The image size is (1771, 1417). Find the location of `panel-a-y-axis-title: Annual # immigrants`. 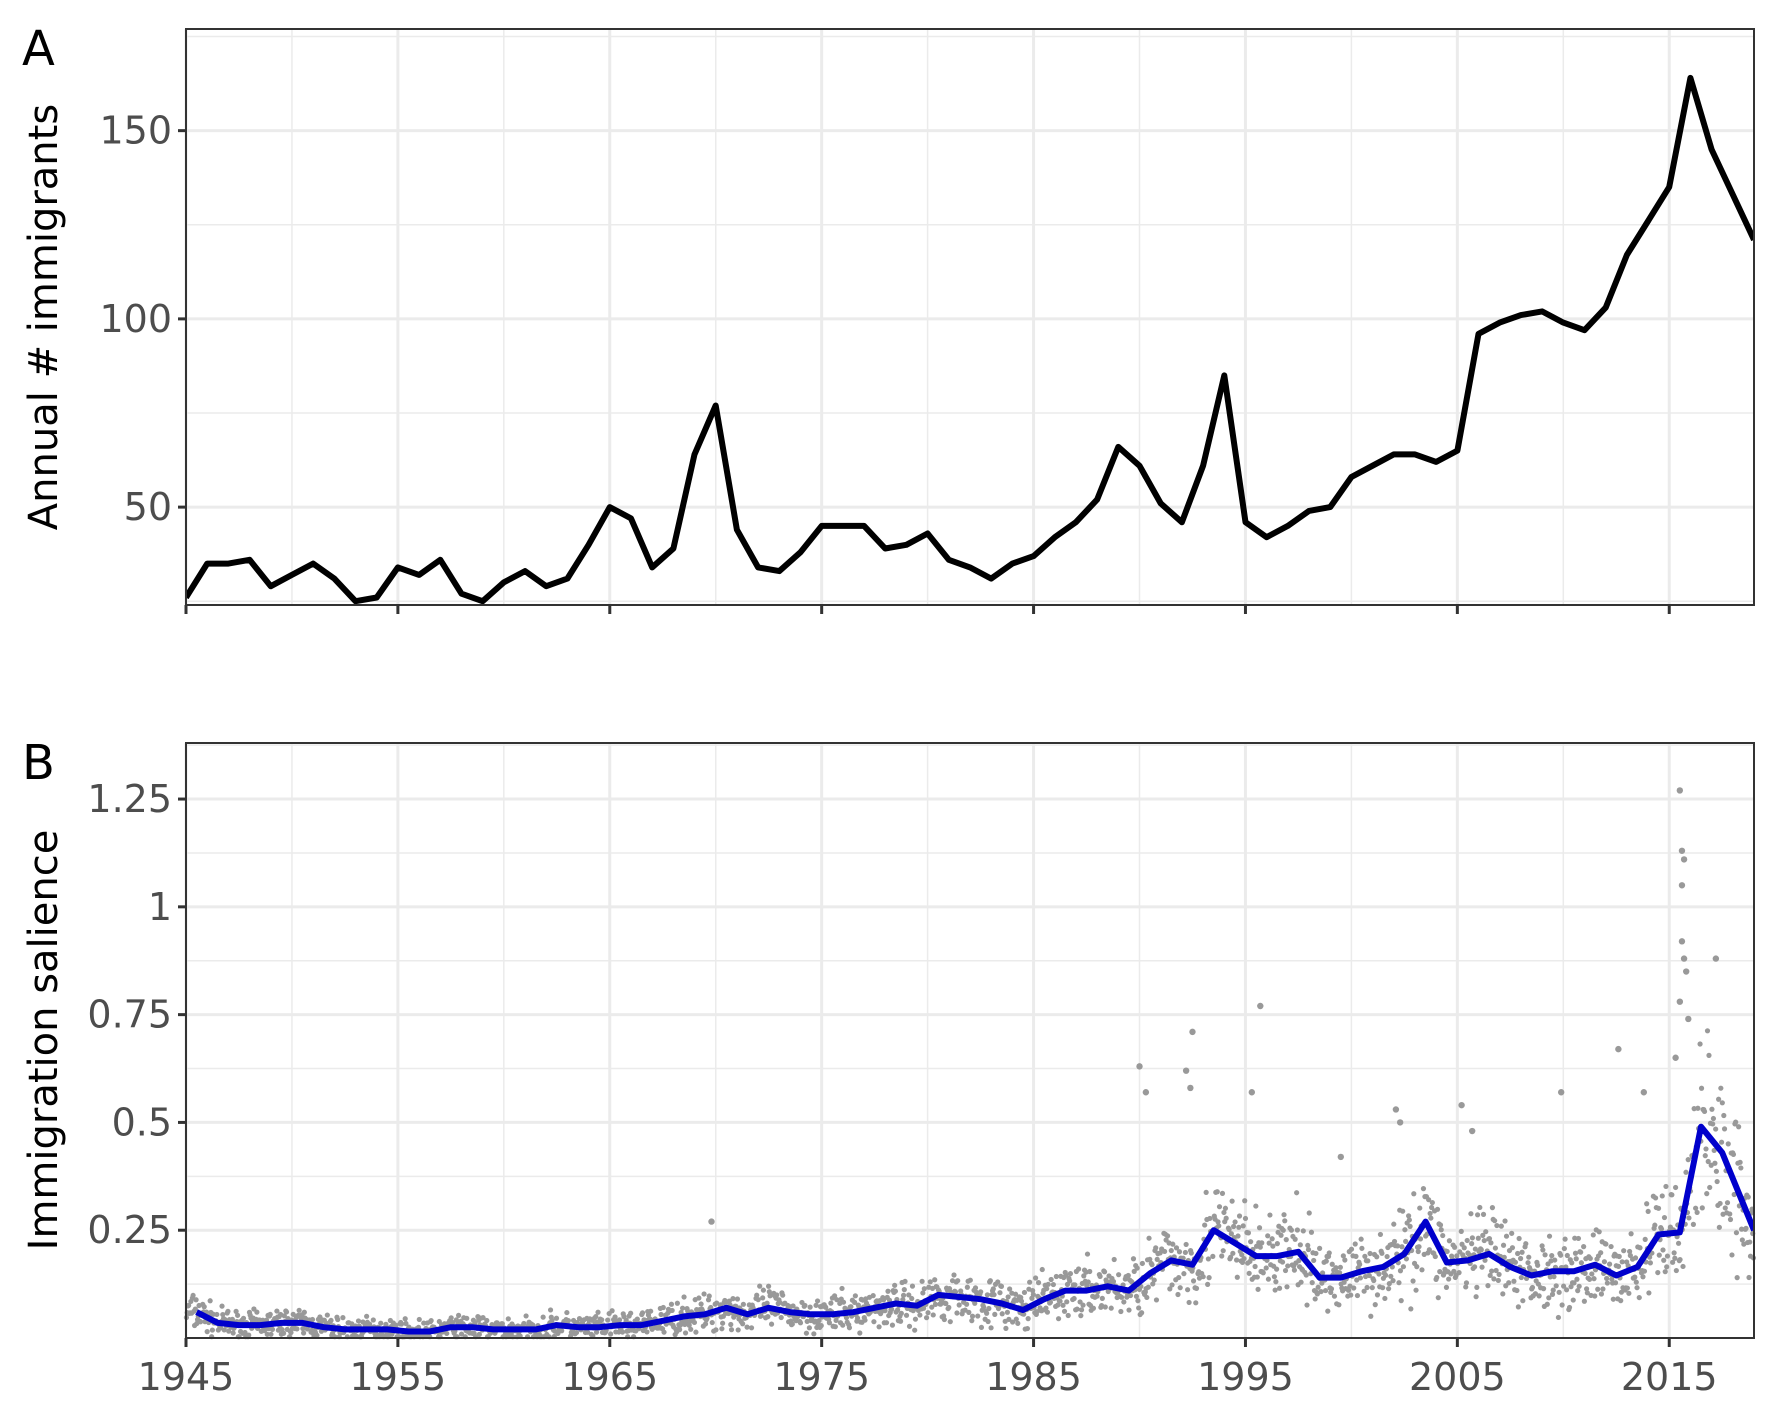

panel-a-y-axis-title: Annual # immigrants is located at coordinates (44, 317).